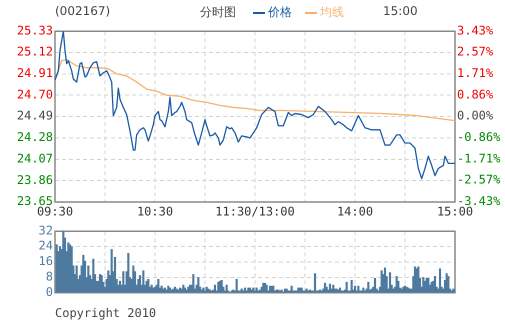  What do you see at coordinates (34, 73) in the screenshot?
I see `y-tick-label: 24.91` at bounding box center [34, 73].